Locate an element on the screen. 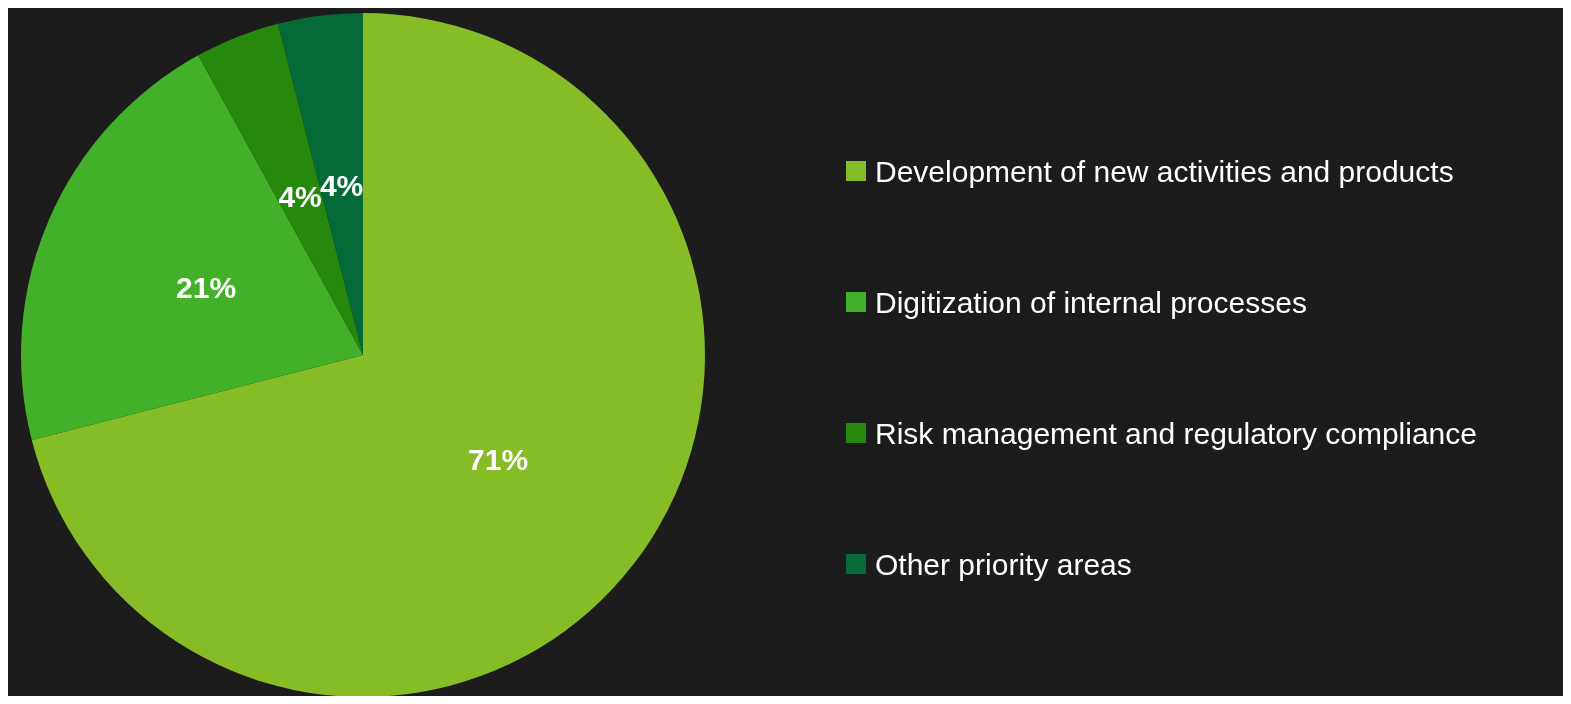 This screenshot has height=704, width=1571. legend-label: Development of new activities and products is located at coordinates (1164, 171).